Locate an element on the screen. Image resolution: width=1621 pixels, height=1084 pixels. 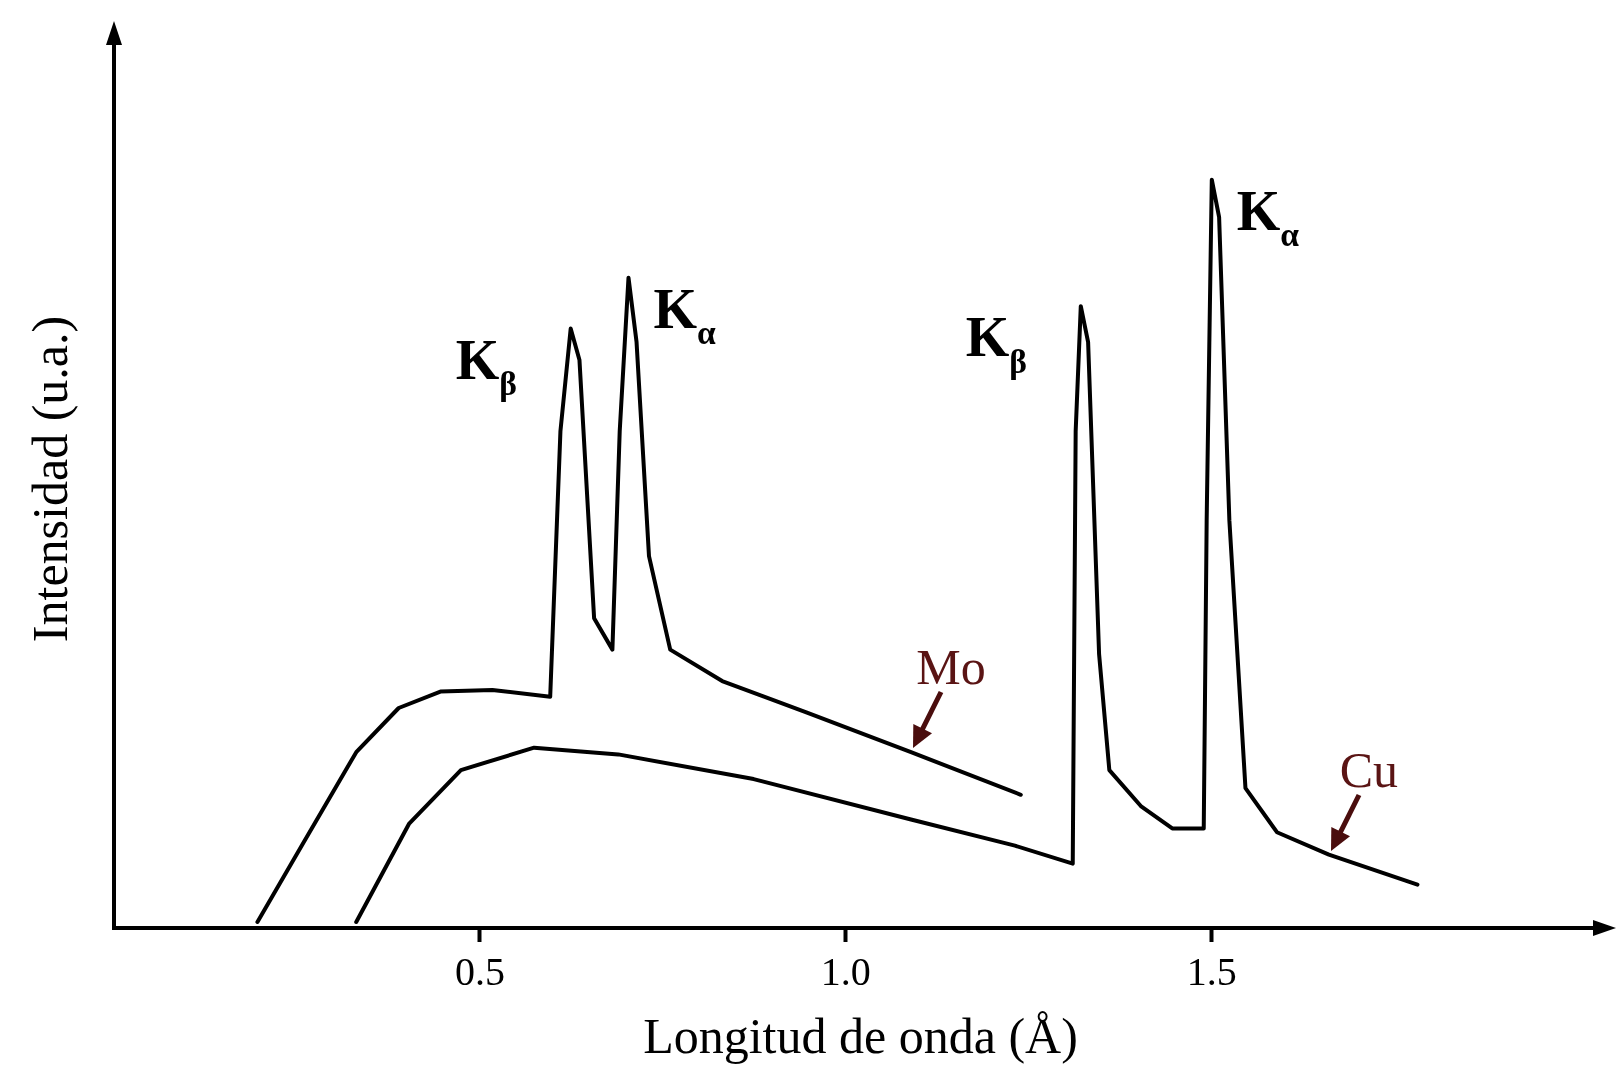
series-label: Cu is located at coordinates (1369, 769).